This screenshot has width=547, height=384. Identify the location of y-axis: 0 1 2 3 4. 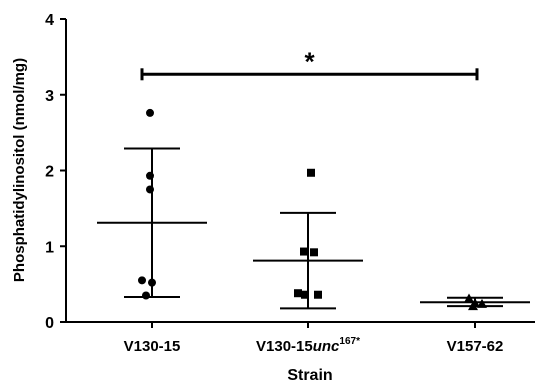
(56, 172).